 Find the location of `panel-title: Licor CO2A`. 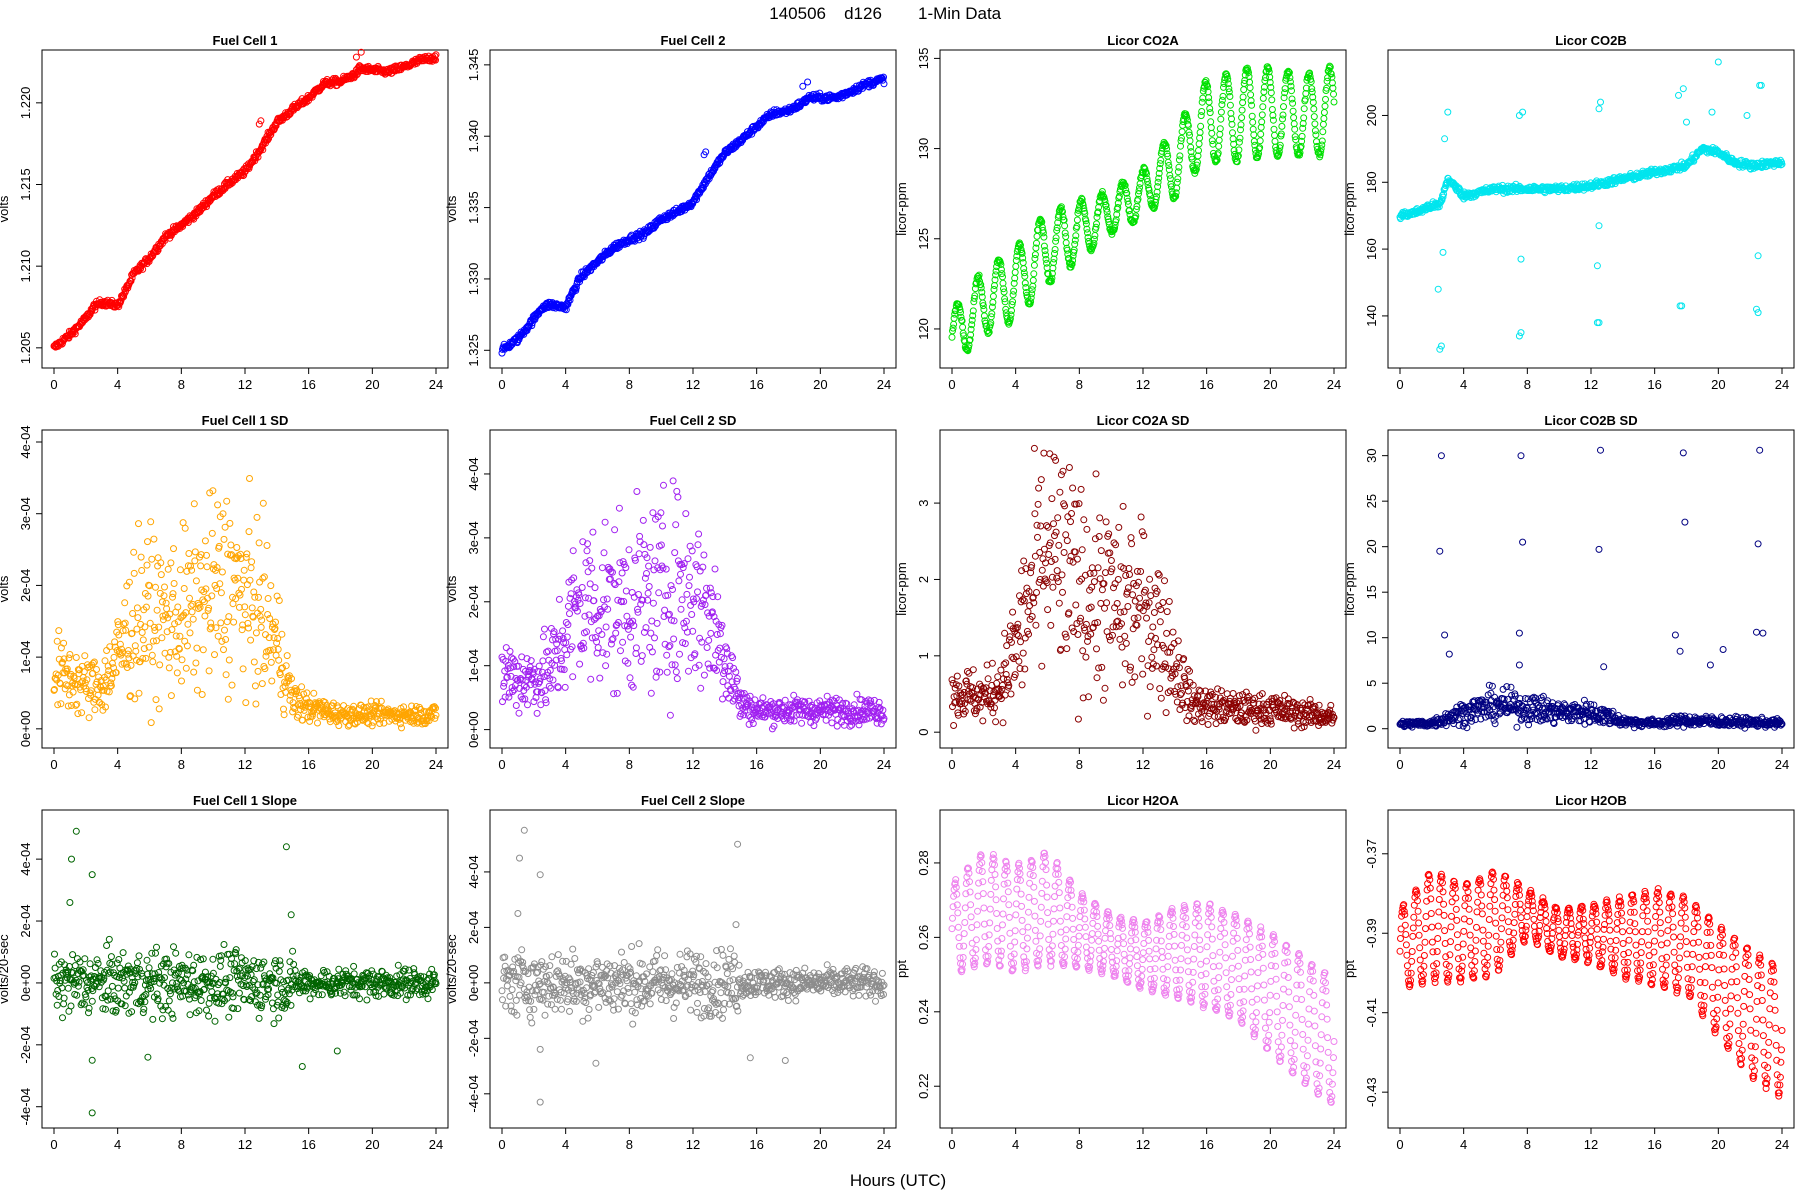

panel-title: Licor CO2A is located at coordinates (1143, 40).